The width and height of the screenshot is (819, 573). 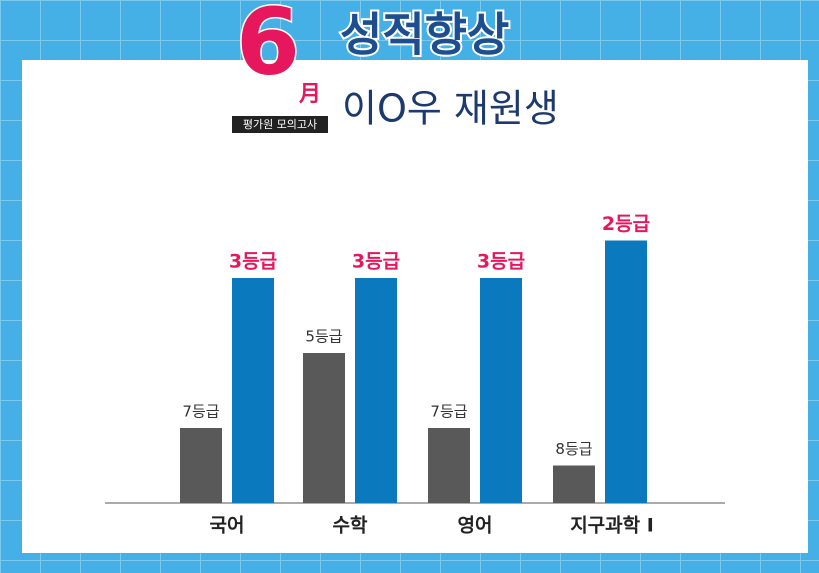 I want to click on x-tick-label: 영어, so click(x=475, y=526).